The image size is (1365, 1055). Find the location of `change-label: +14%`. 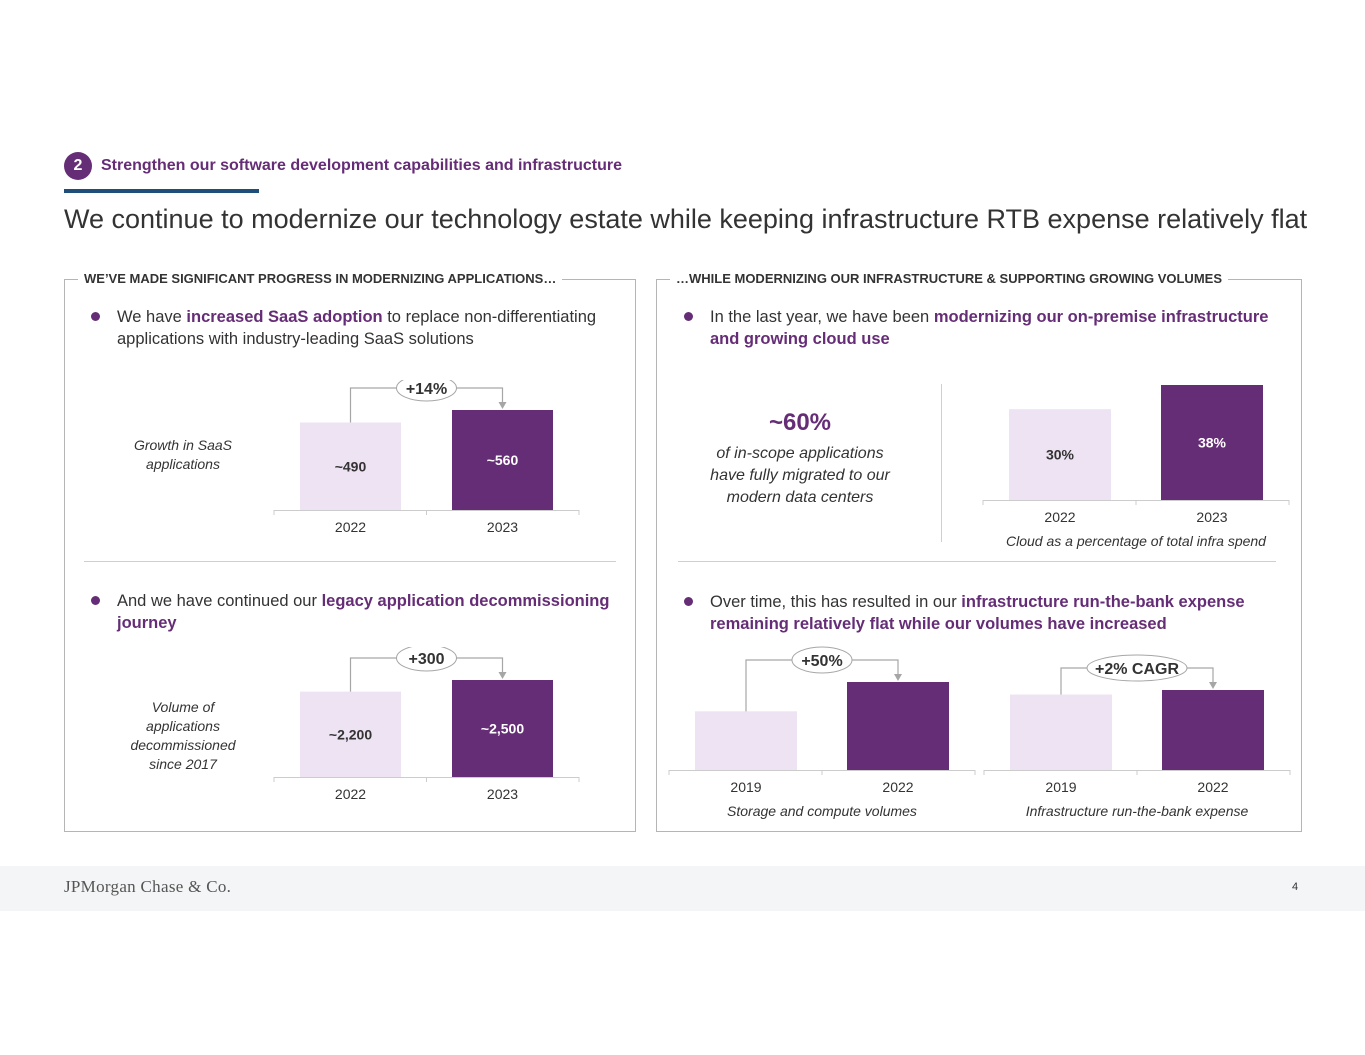

change-label: +14% is located at coordinates (426, 389).